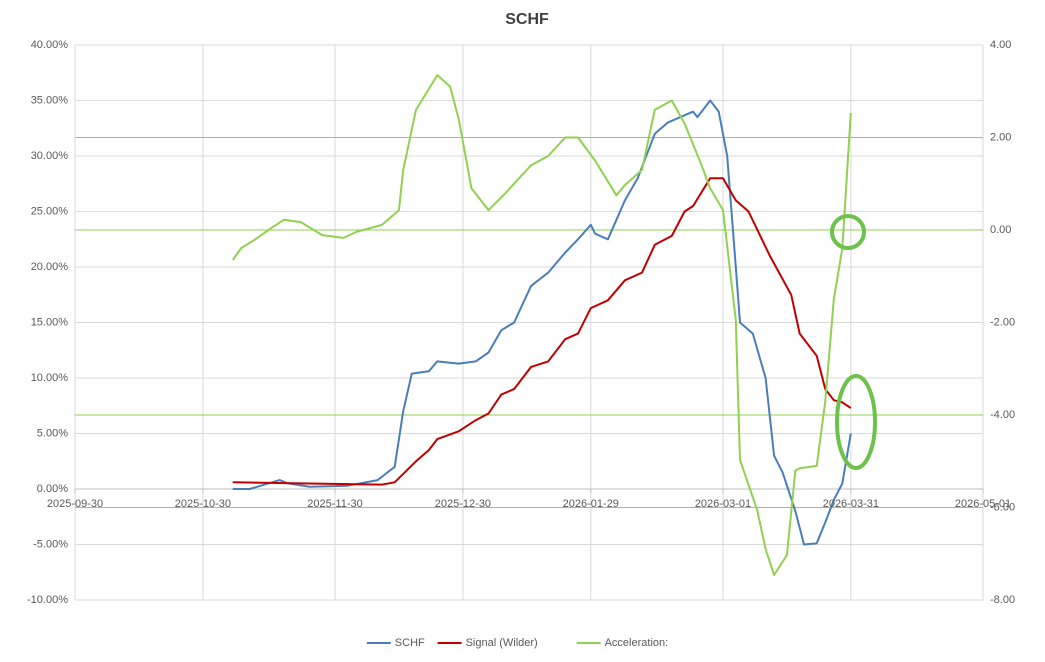  What do you see at coordinates (851, 504) in the screenshot?
I see `x-tick-label: 2026-03-31` at bounding box center [851, 504].